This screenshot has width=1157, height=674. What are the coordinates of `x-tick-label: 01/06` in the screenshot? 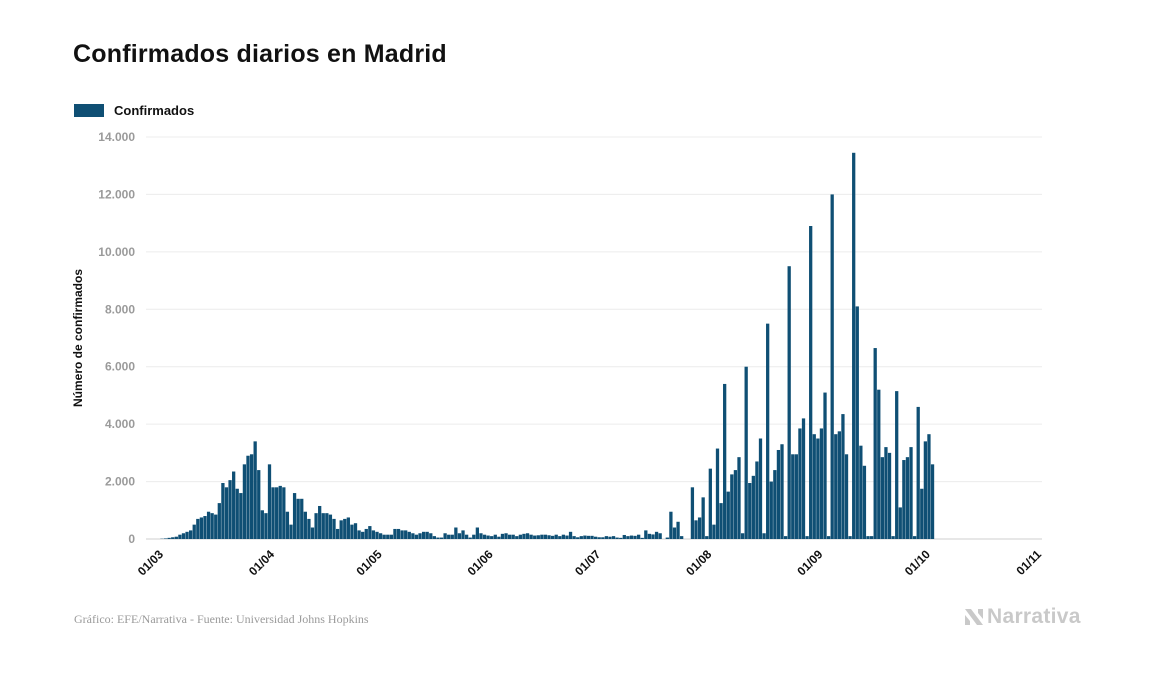 It's located at (480, 562).